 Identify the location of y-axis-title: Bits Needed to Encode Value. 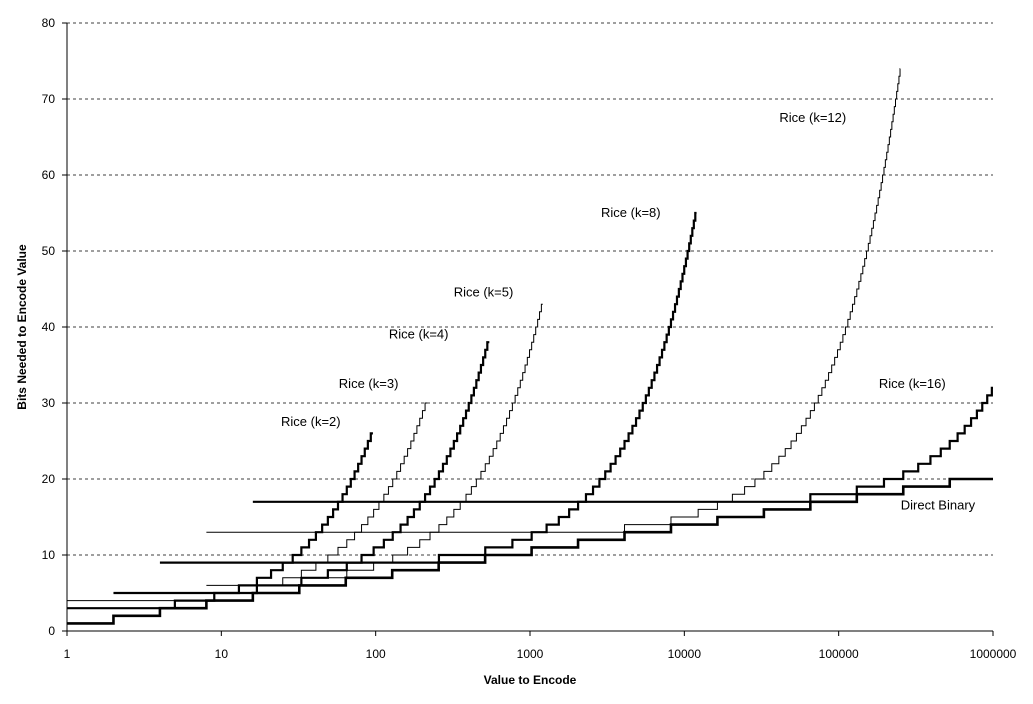
(22, 327).